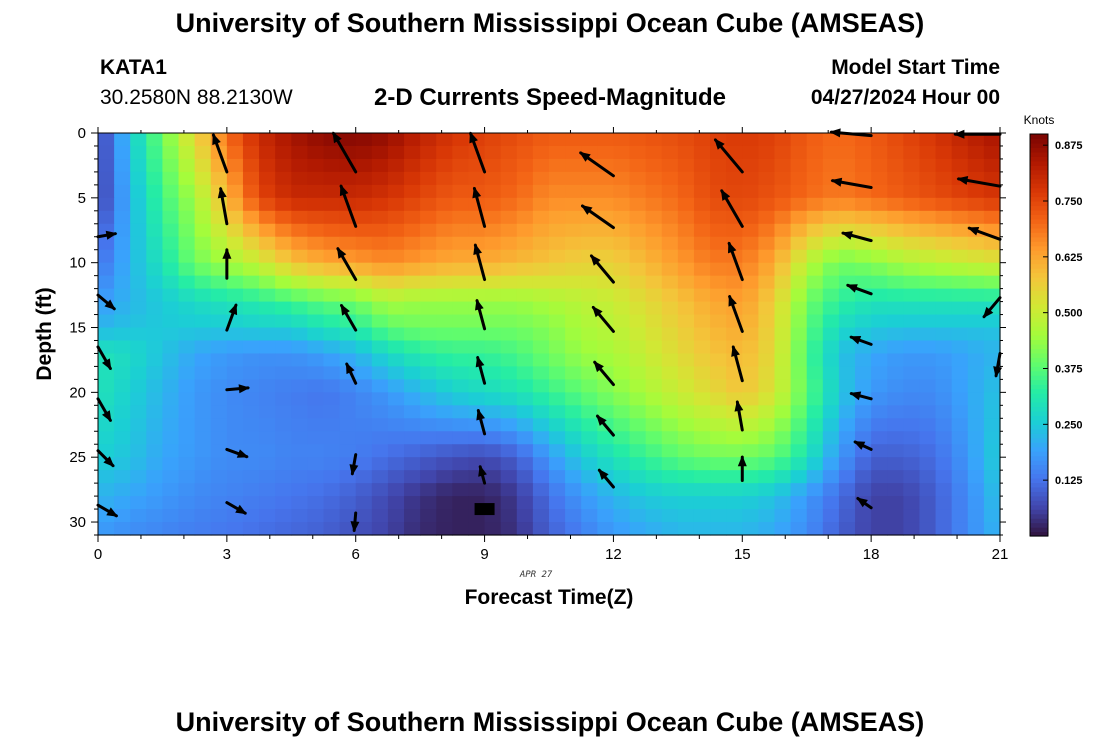  I want to click on colorbar-tick-label: 0.500, so click(1069, 314).